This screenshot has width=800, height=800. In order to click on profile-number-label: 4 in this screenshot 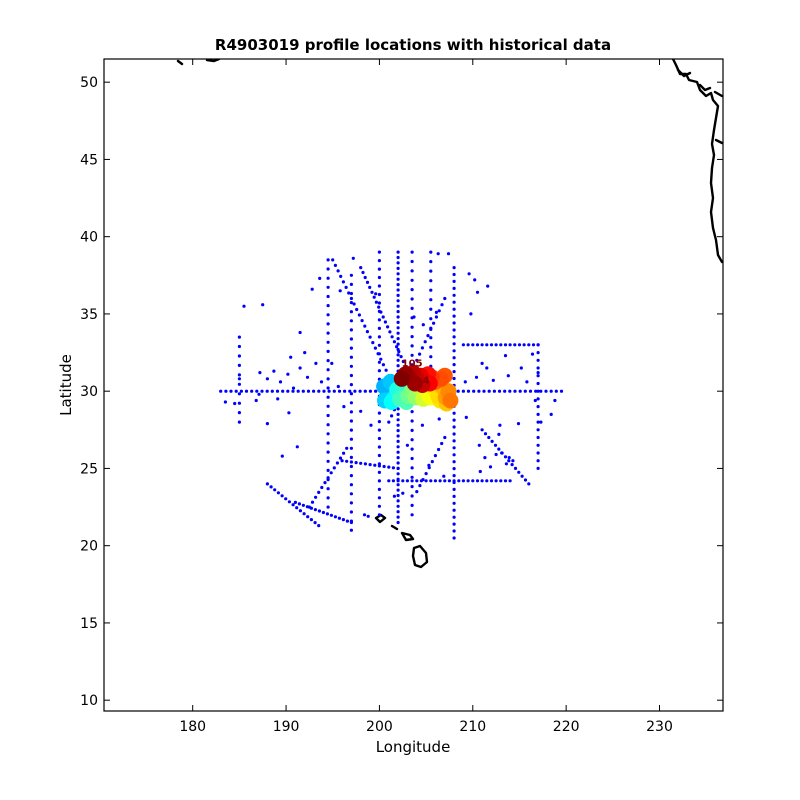, I will do `click(426, 380)`.